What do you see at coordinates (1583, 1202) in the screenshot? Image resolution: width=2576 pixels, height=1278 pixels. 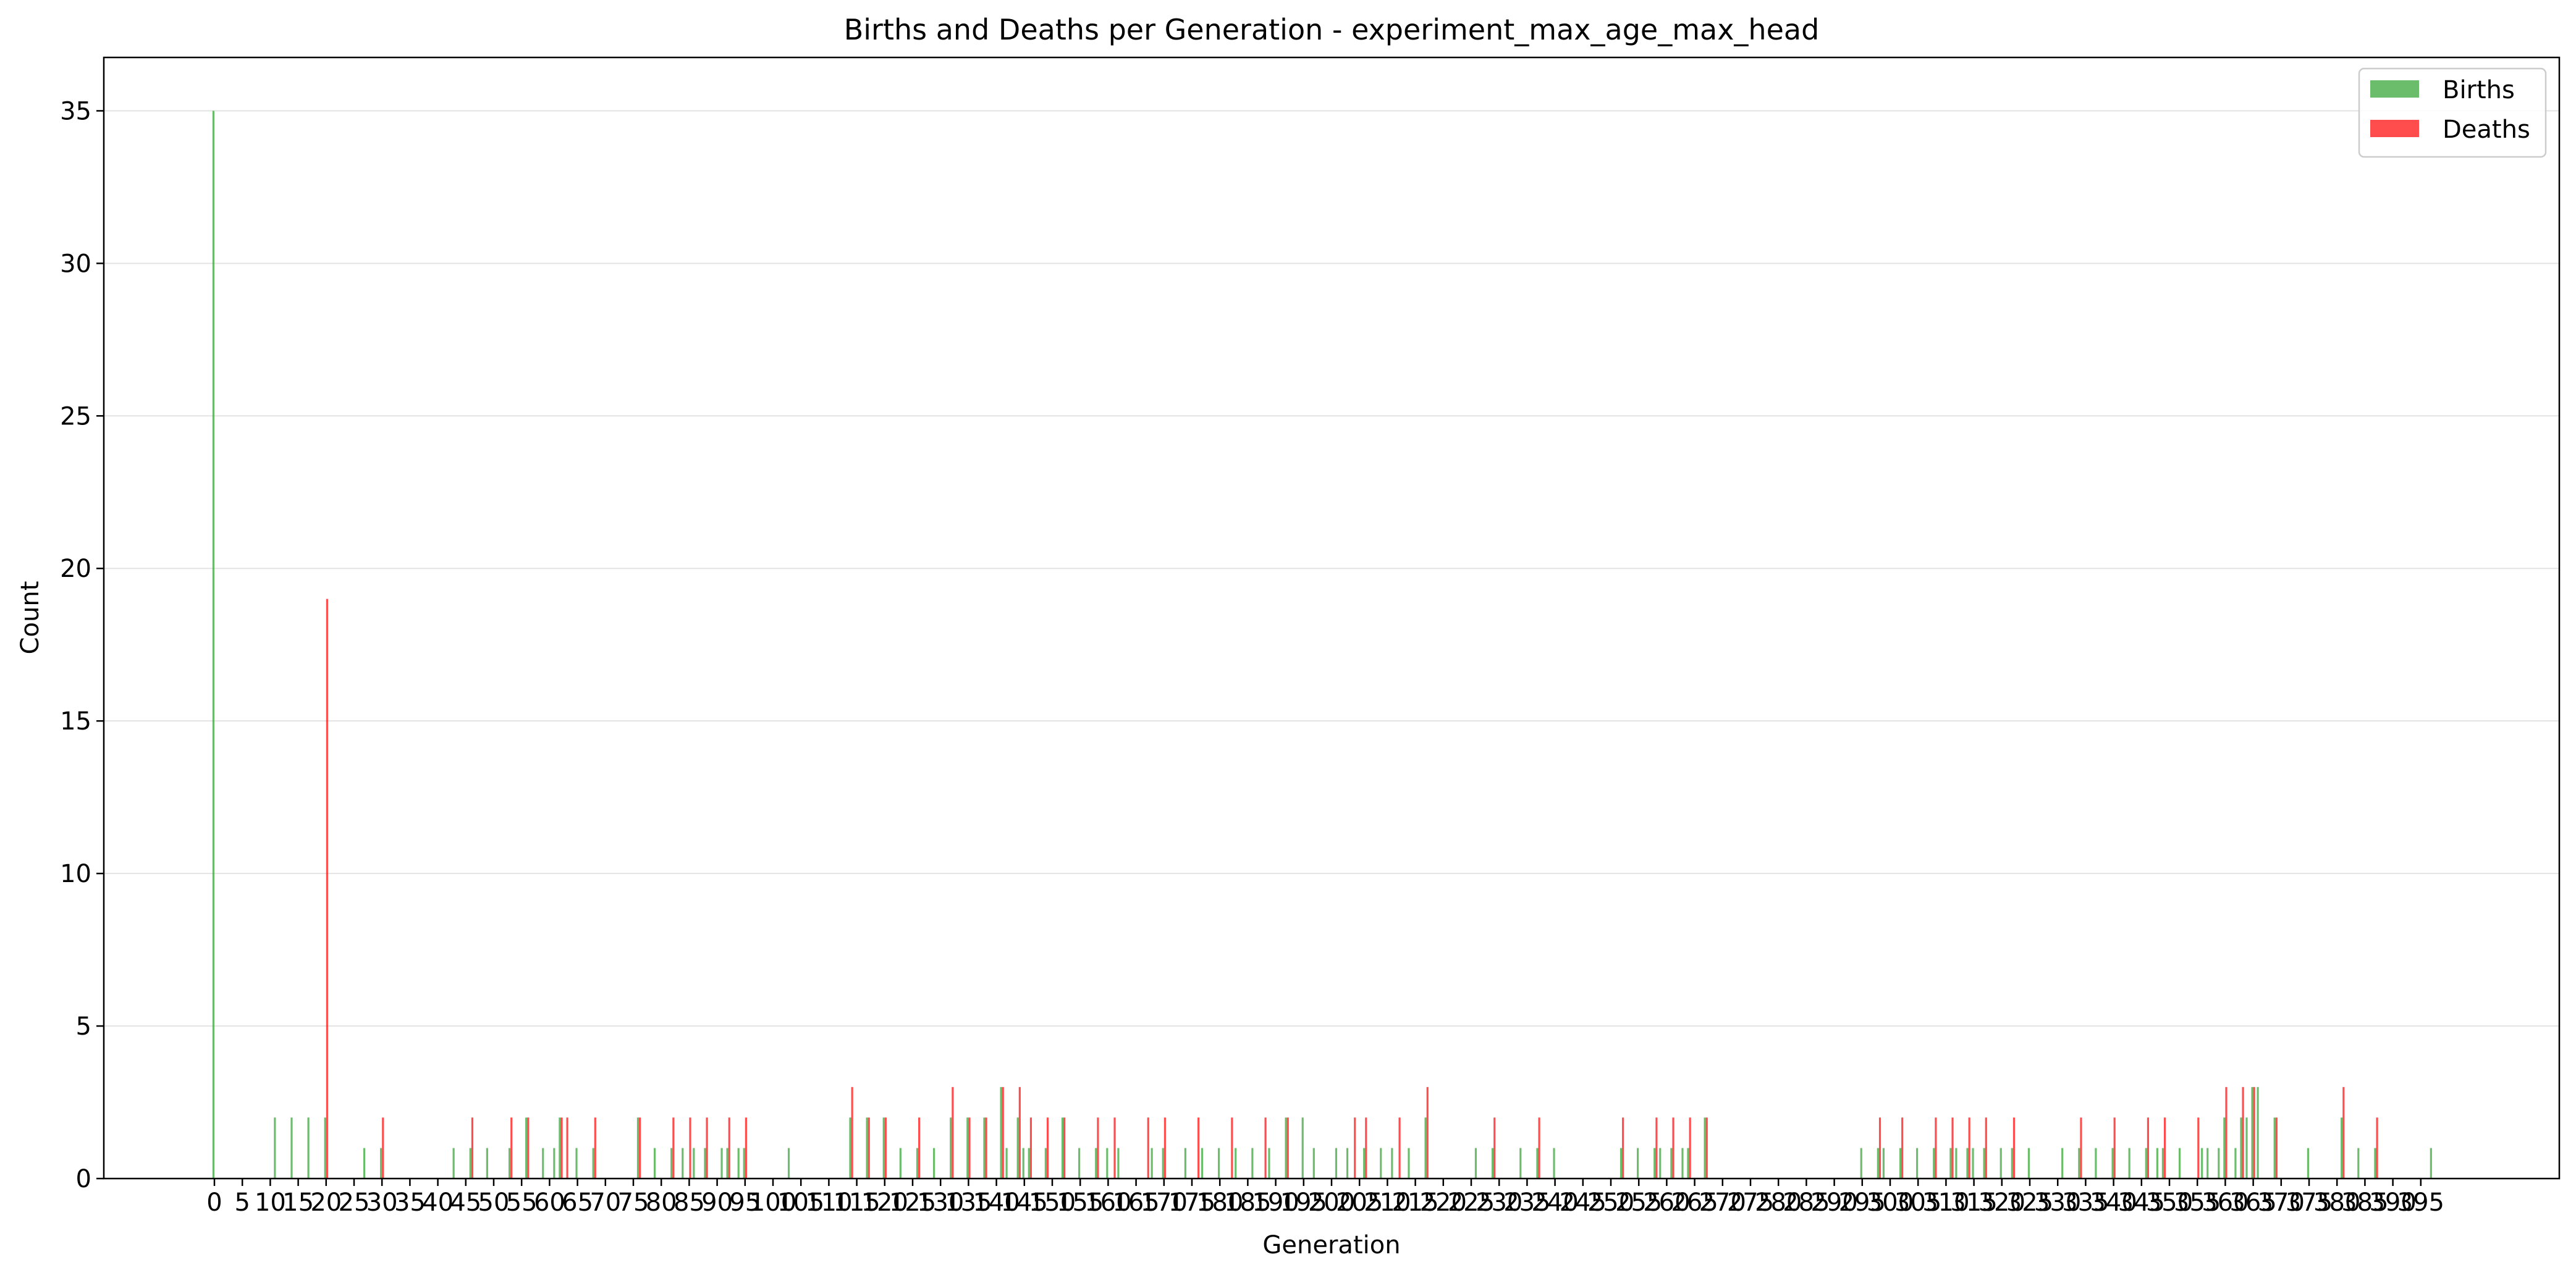 I see `x-tick-label: 245` at bounding box center [1583, 1202].